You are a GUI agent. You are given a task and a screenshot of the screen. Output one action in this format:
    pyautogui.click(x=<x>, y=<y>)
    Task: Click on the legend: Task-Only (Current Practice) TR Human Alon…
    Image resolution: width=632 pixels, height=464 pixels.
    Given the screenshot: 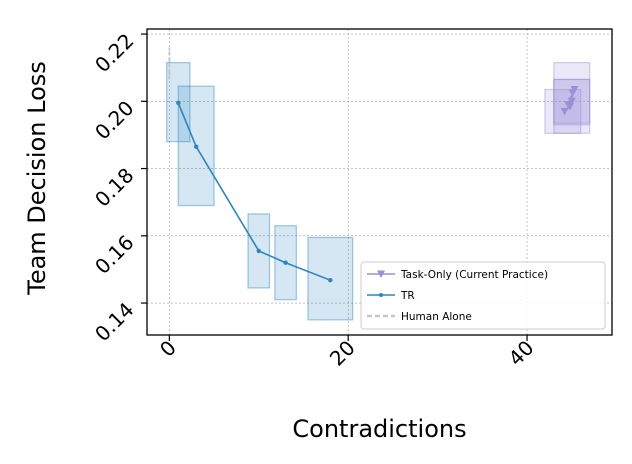 What is the action you would take?
    pyautogui.click(x=483, y=295)
    